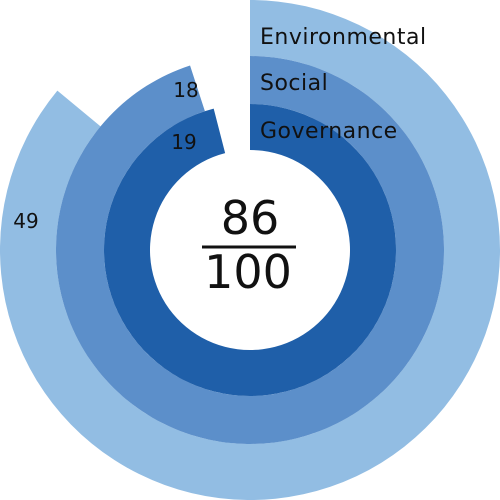 The image size is (500, 500). I want to click on value-label-social: 18, so click(185, 90).